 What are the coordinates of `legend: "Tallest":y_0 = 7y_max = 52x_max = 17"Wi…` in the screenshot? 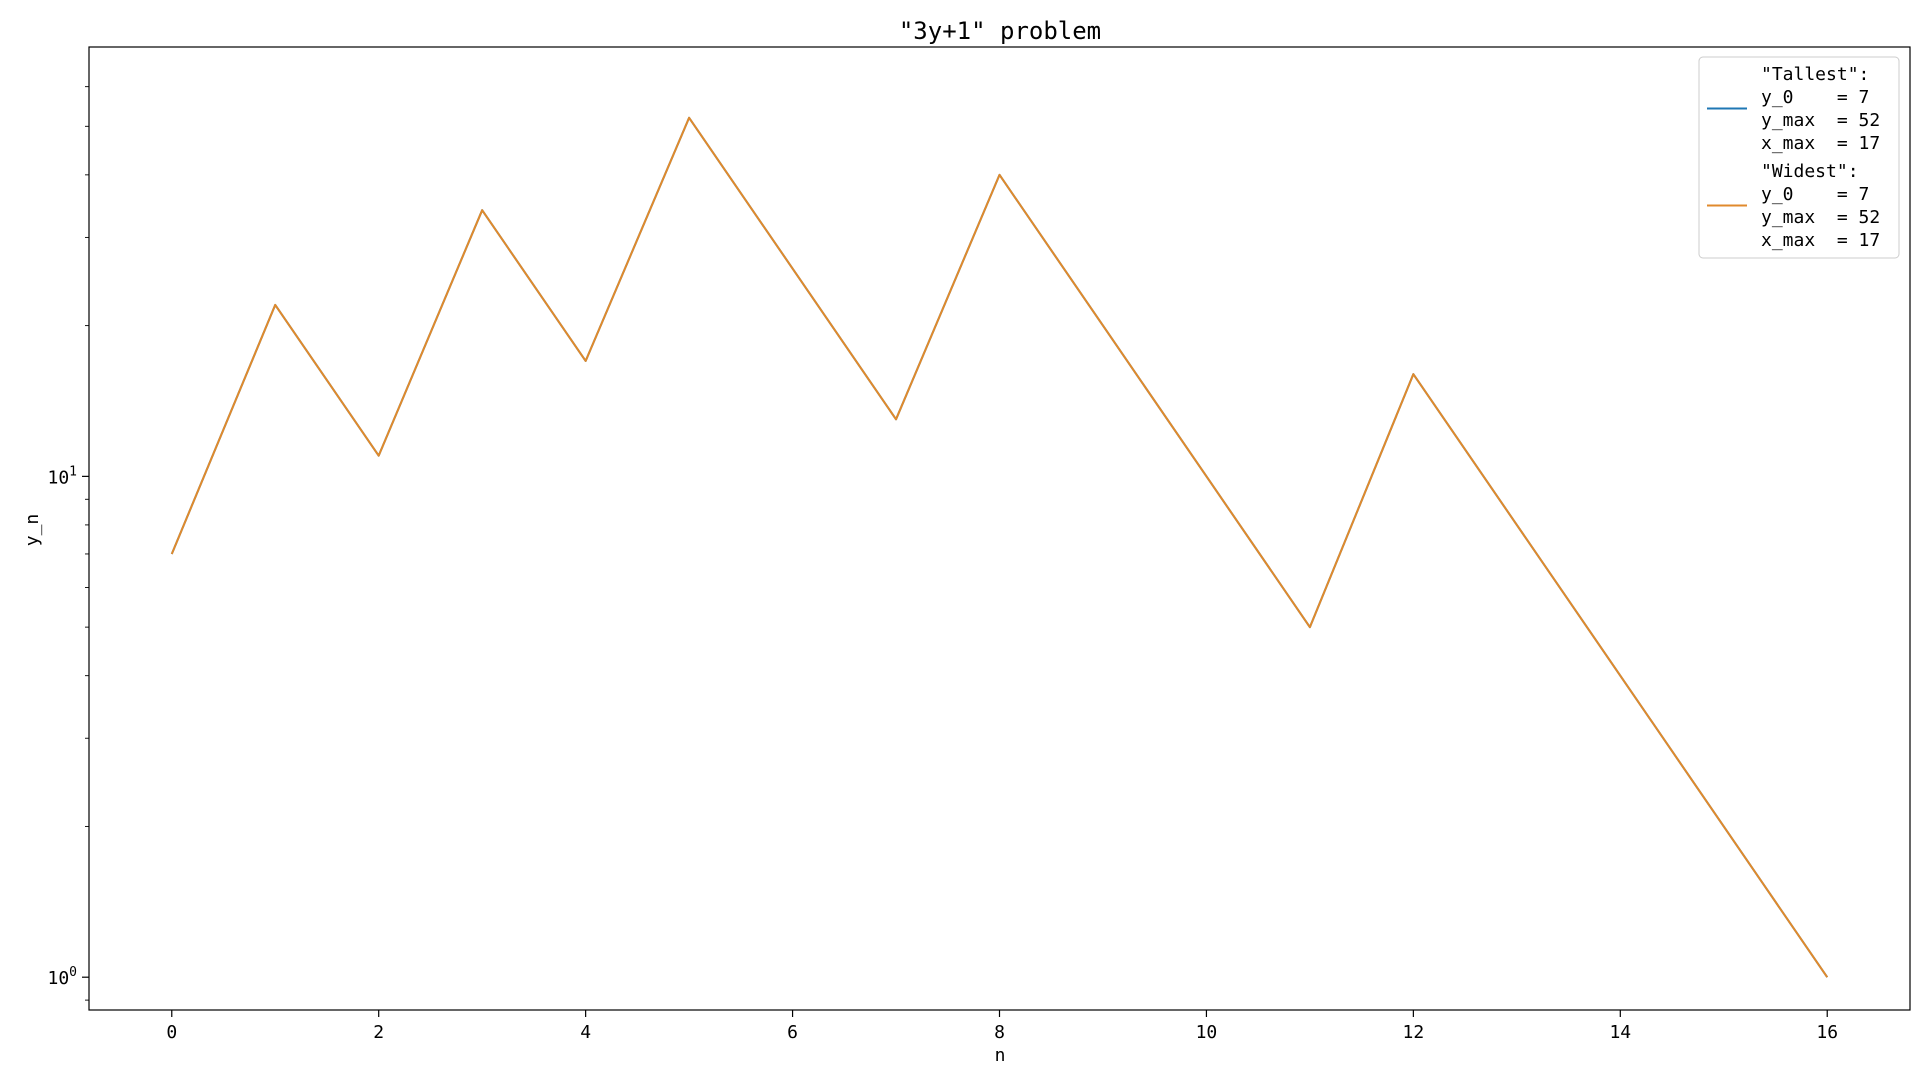 It's located at (1799, 157).